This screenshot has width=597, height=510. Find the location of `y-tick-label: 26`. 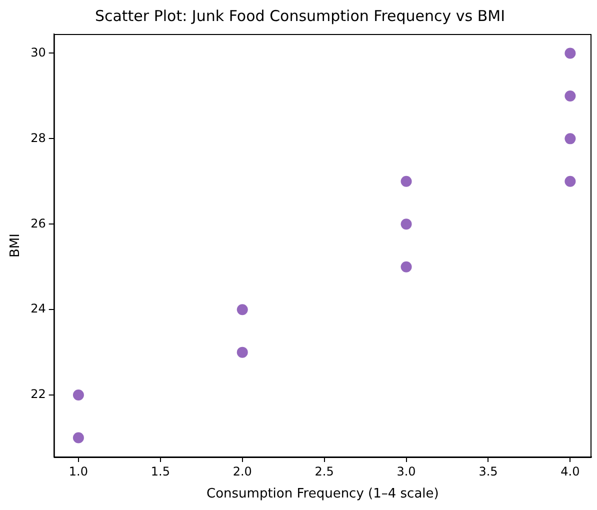

y-tick-label: 26 is located at coordinates (38, 223).